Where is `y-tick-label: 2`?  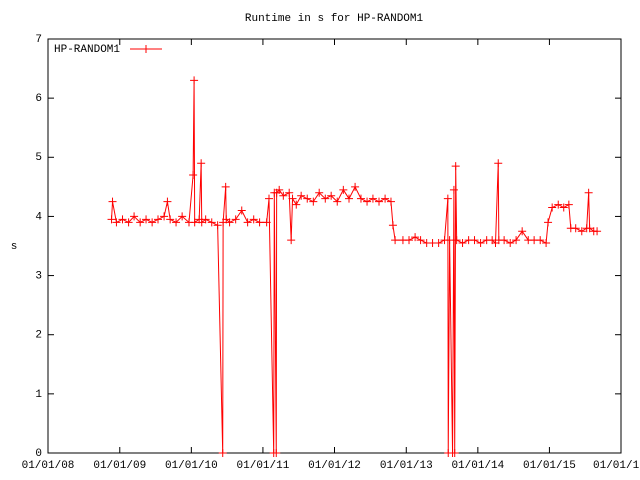
y-tick-label: 2 is located at coordinates (38, 336).